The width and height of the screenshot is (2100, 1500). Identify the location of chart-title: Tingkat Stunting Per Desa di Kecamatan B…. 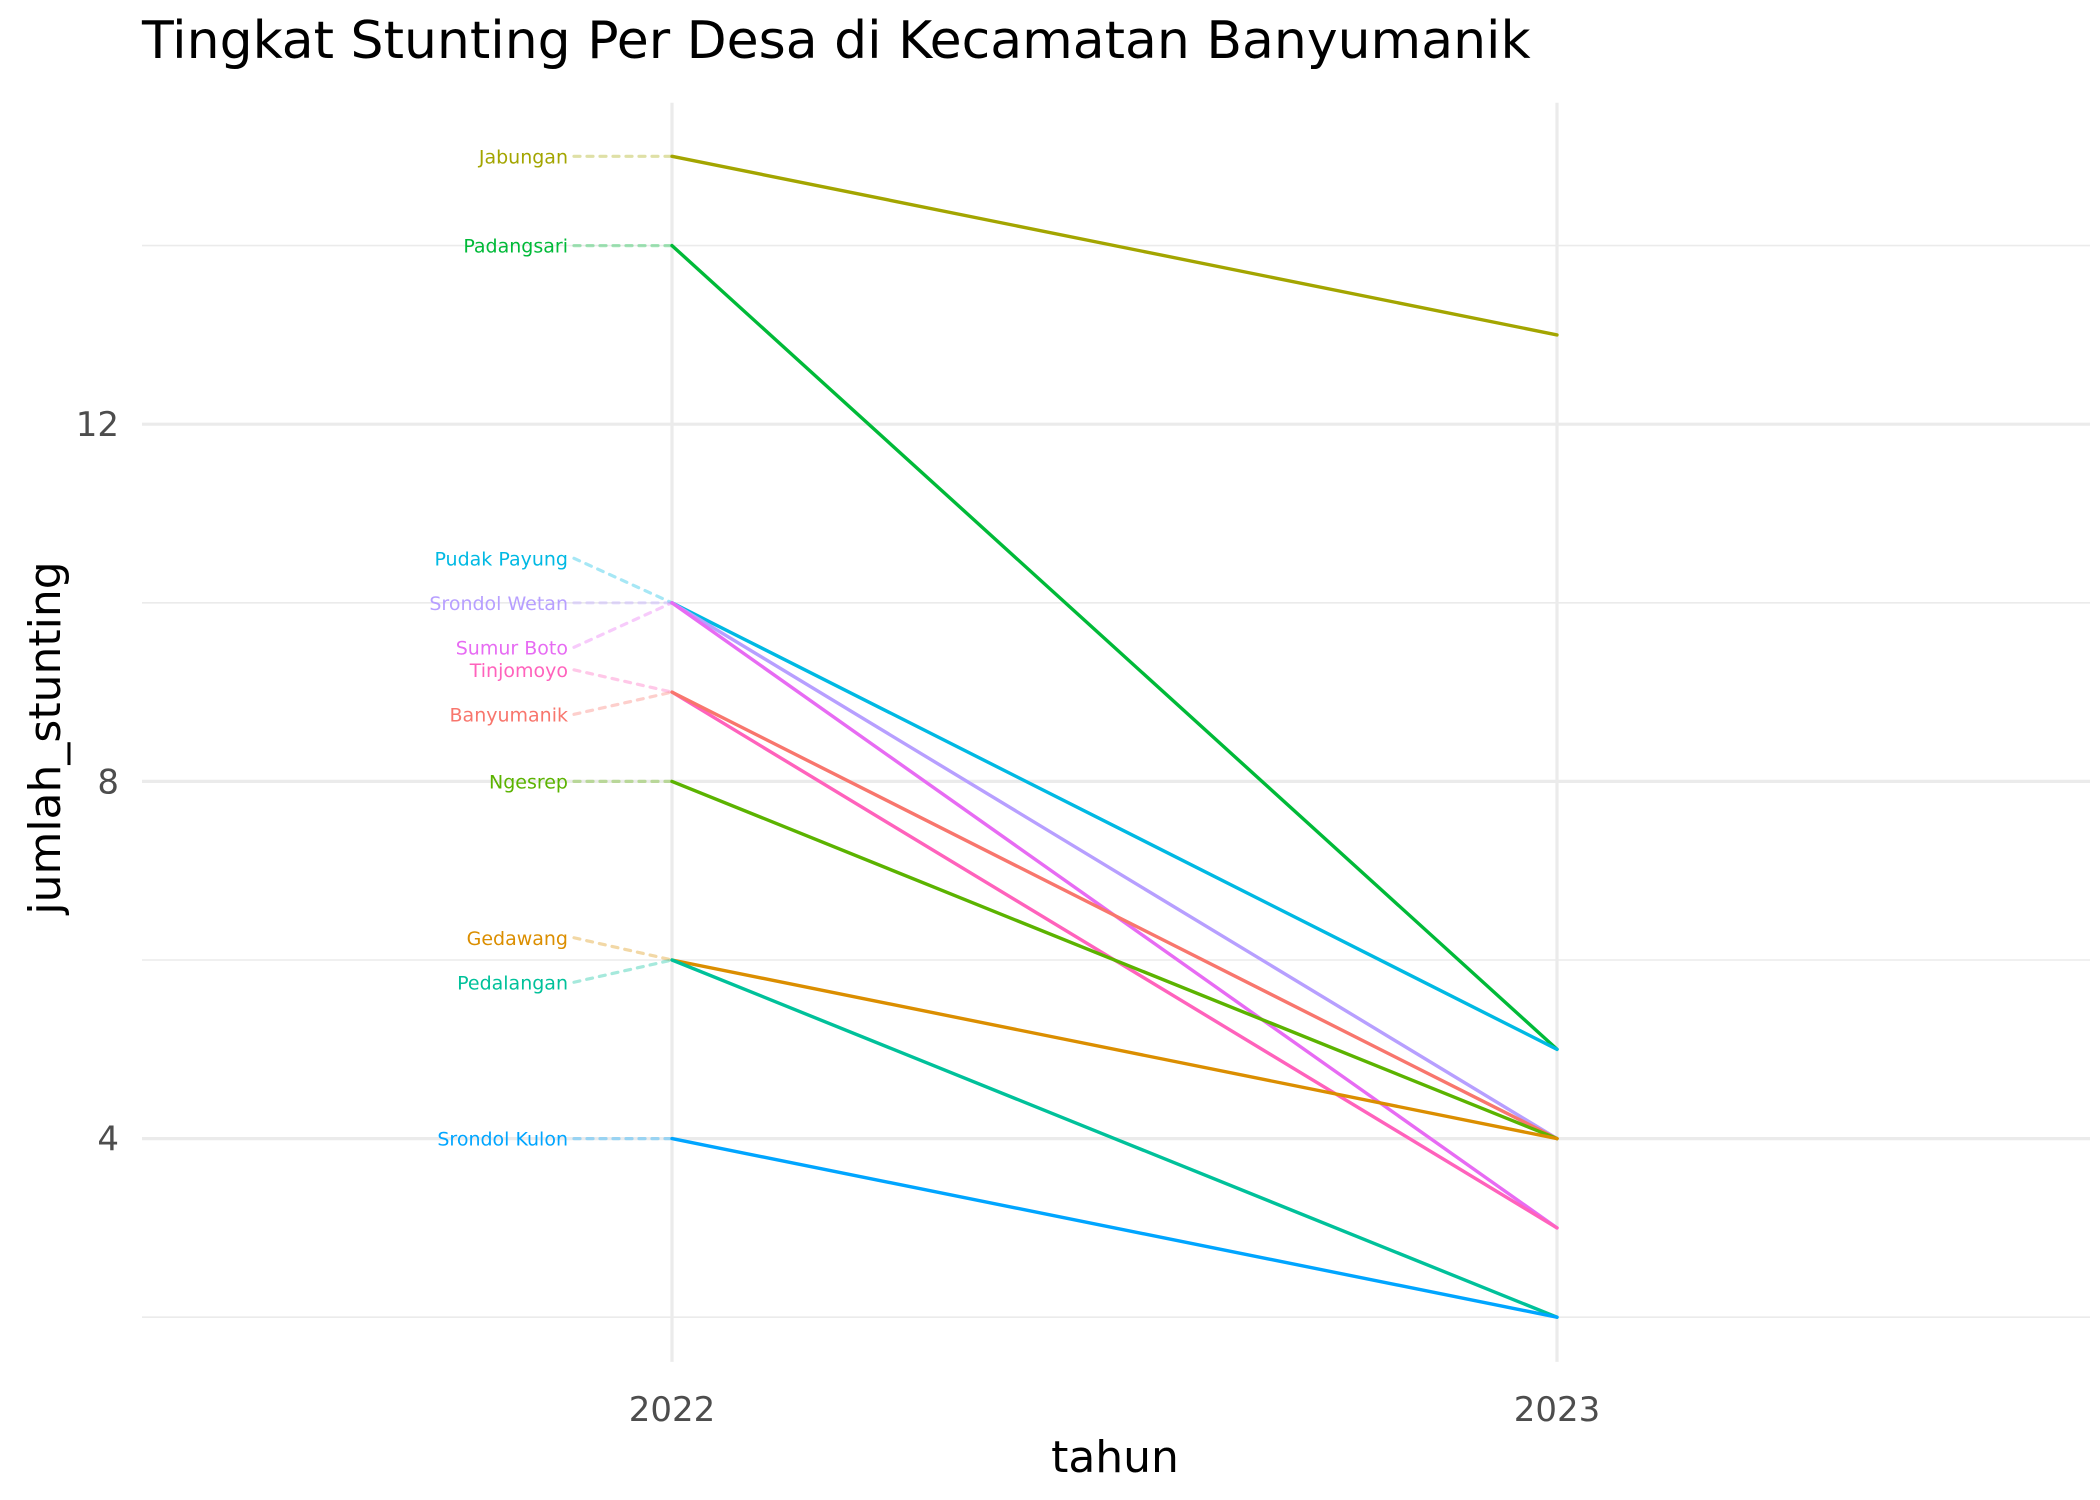
(836, 41).